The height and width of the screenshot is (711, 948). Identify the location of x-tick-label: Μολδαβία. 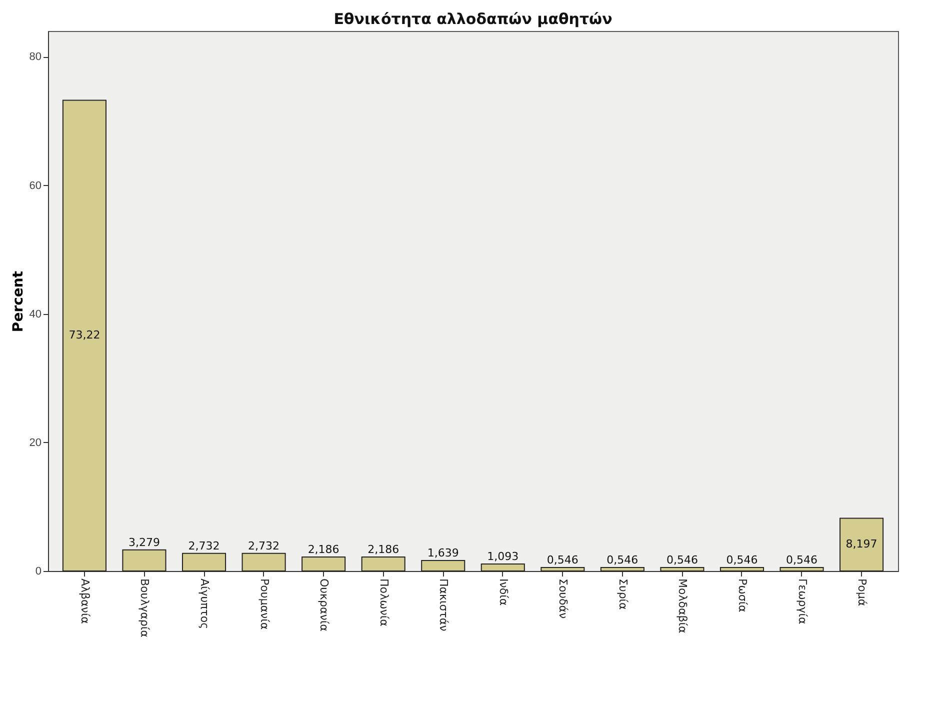
(683, 606).